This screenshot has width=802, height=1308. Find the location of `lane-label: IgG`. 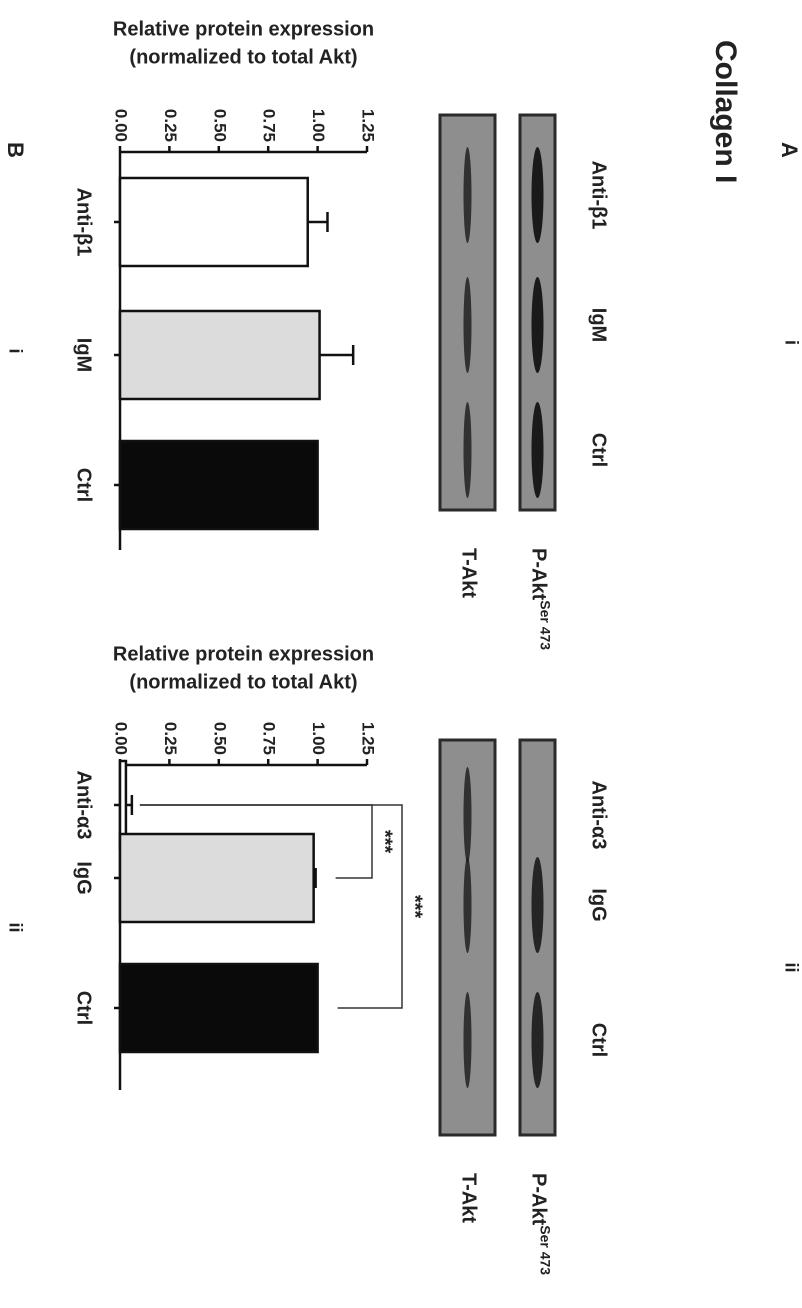

lane-label: IgG is located at coordinates (599, 904).